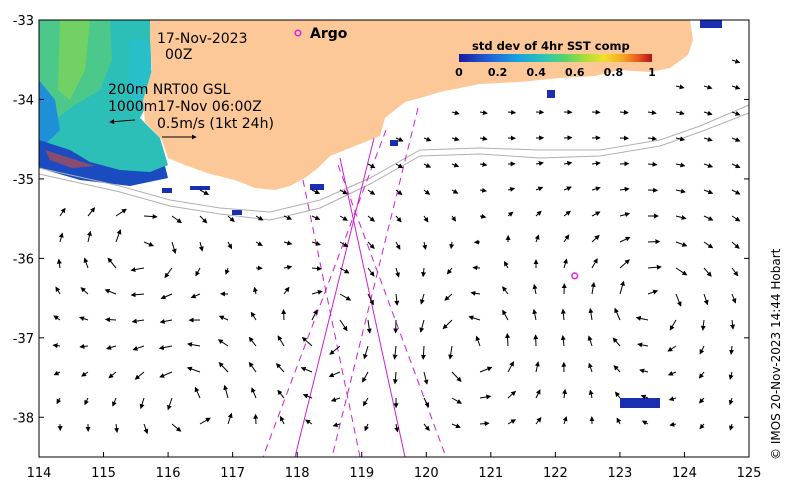 This screenshot has height=492, width=791. What do you see at coordinates (361, 473) in the screenshot?
I see `x-tick-label: 119` at bounding box center [361, 473].